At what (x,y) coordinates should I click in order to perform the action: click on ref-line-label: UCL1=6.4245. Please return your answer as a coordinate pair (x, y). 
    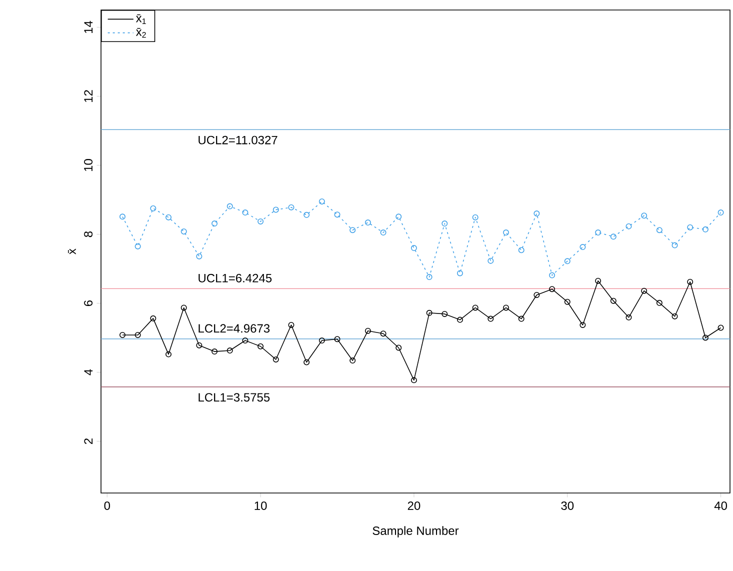
    Looking at the image, I should click on (235, 278).